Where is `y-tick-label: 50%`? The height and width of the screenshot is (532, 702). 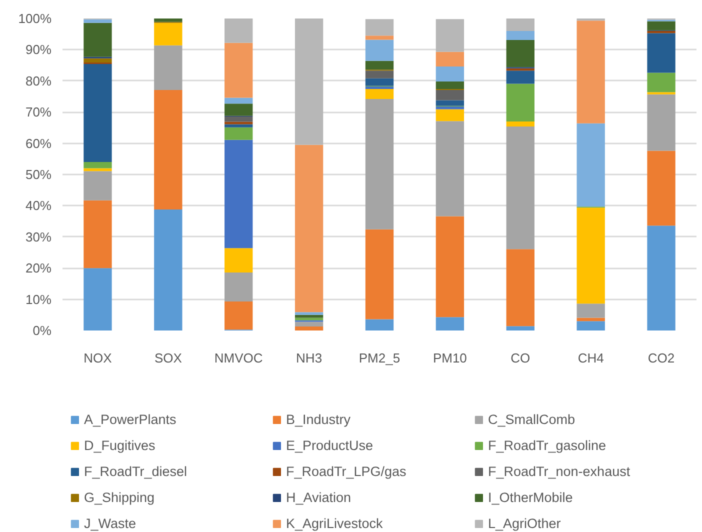
y-tick-label: 50% is located at coordinates (38, 174).